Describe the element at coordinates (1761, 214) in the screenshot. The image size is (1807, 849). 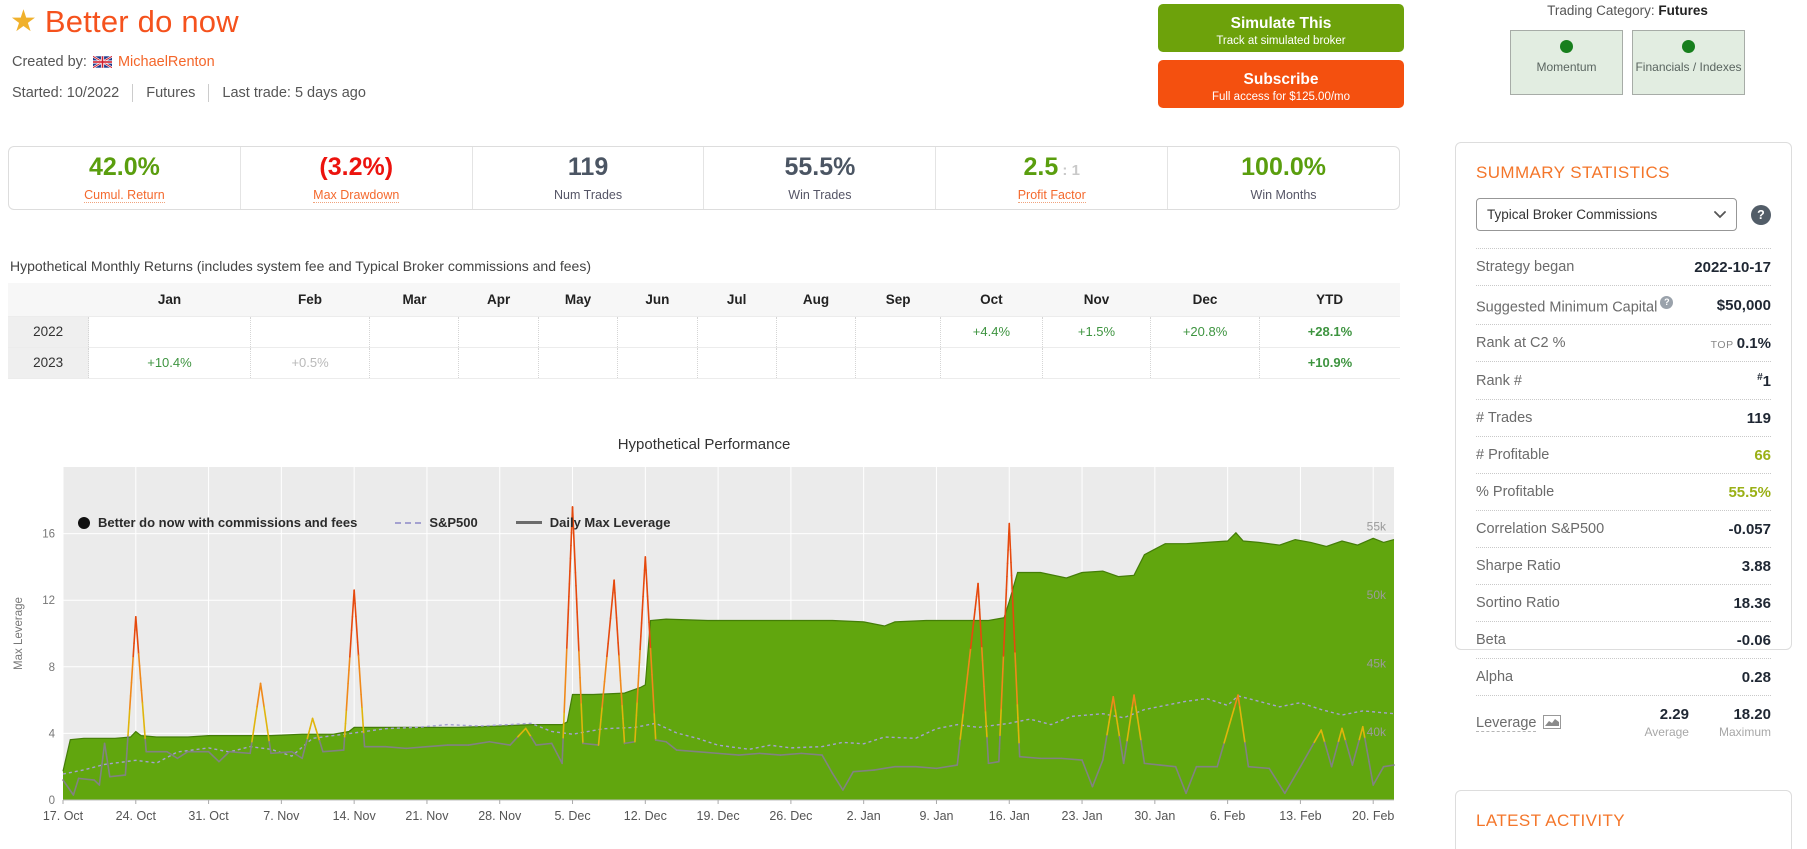
I see `help-icon: ?` at that location.